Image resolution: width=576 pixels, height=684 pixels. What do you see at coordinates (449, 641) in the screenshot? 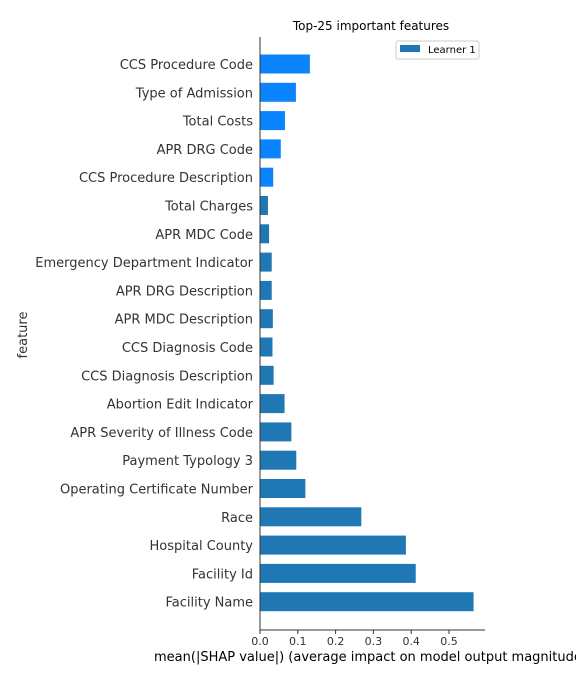
I see `x-tick-label: 0.5` at bounding box center [449, 641].